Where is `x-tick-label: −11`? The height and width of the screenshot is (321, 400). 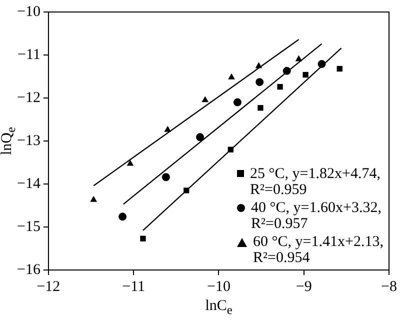
x-tick-label: −11 is located at coordinates (134, 286).